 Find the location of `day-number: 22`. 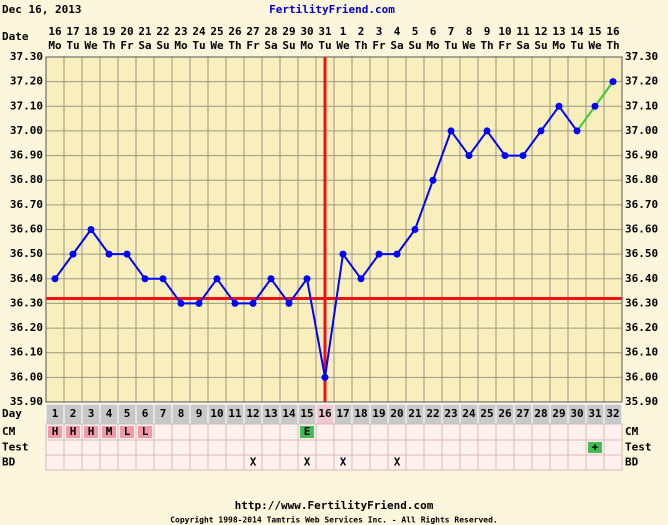

day-number: 22 is located at coordinates (432, 413).